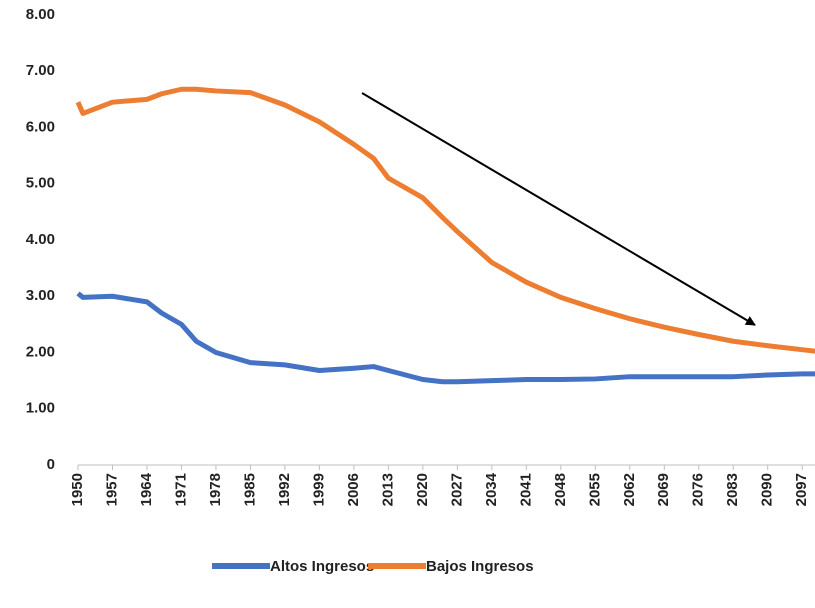 Image resolution: width=815 pixels, height=608 pixels. I want to click on x-tick-label: 1950, so click(77, 489).